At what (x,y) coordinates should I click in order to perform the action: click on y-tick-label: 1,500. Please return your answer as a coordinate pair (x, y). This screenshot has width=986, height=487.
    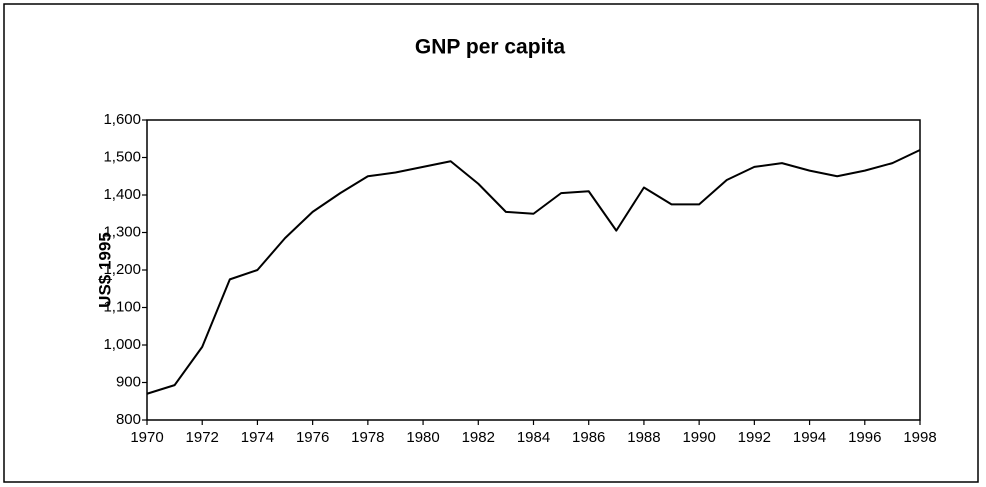
    Looking at the image, I should click on (122, 156).